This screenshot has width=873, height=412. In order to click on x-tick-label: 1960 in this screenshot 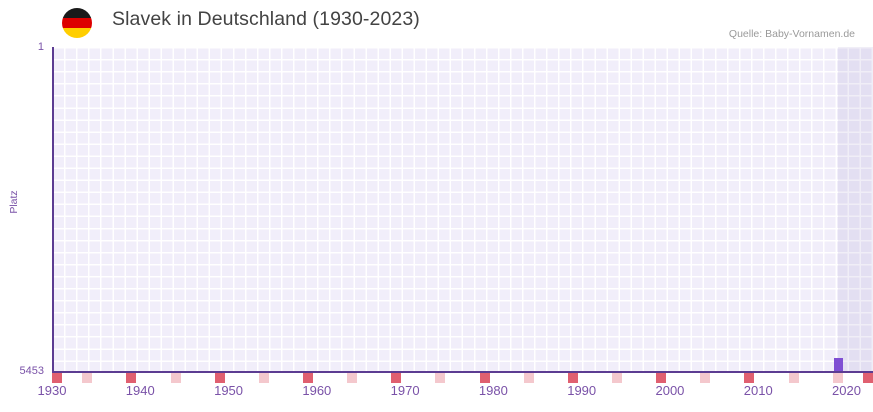, I will do `click(317, 390)`.